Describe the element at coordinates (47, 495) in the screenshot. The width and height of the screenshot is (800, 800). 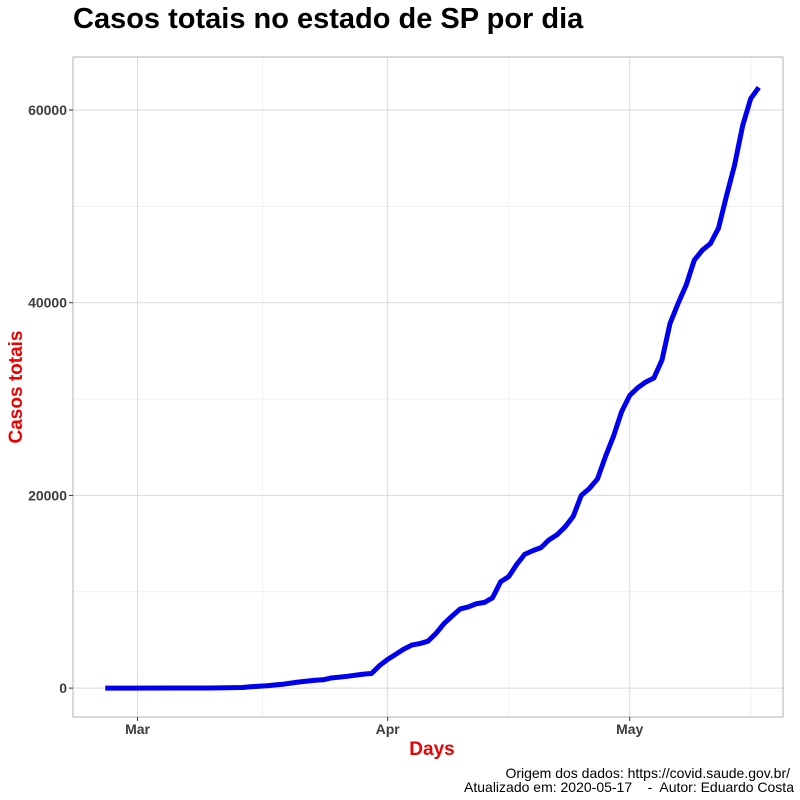
I see `y-tick-label: 20000` at that location.